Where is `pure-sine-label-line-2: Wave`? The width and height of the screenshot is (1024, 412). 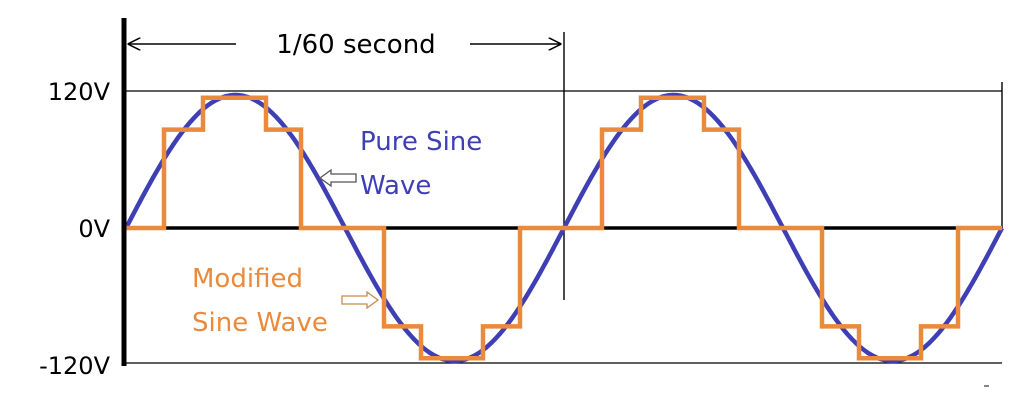
pure-sine-label-line-2: Wave is located at coordinates (395, 186).